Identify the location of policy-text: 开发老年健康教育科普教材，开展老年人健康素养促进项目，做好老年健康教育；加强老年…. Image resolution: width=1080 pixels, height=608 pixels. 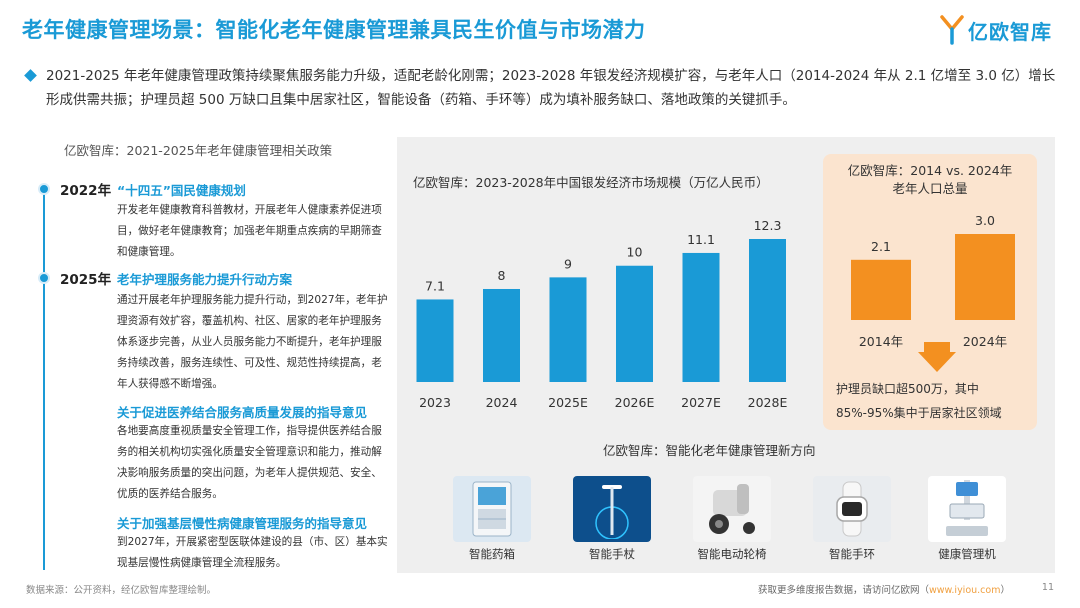
(249, 231).